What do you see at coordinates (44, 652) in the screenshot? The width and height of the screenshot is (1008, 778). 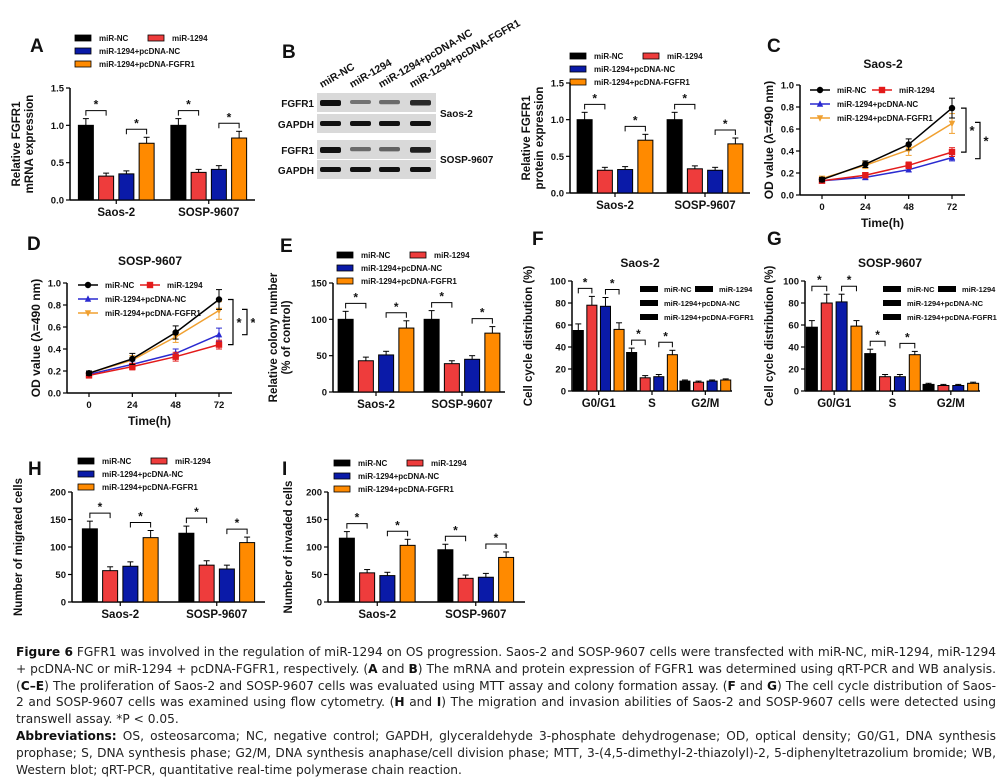 I see `figure-number: Figure 6` at bounding box center [44, 652].